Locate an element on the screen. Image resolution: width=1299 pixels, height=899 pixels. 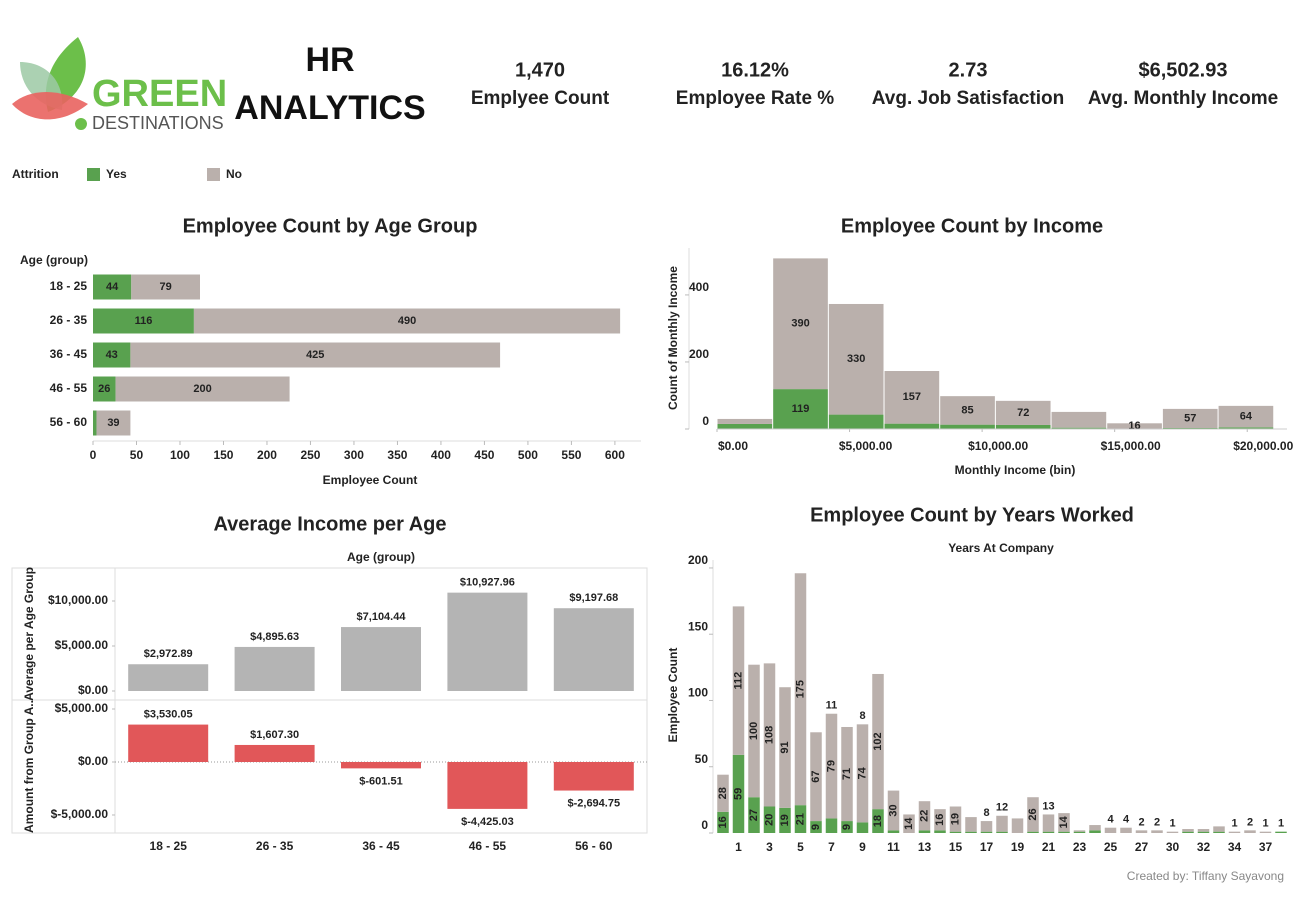
y-tick-label: 26 - 35 is located at coordinates (69, 320).